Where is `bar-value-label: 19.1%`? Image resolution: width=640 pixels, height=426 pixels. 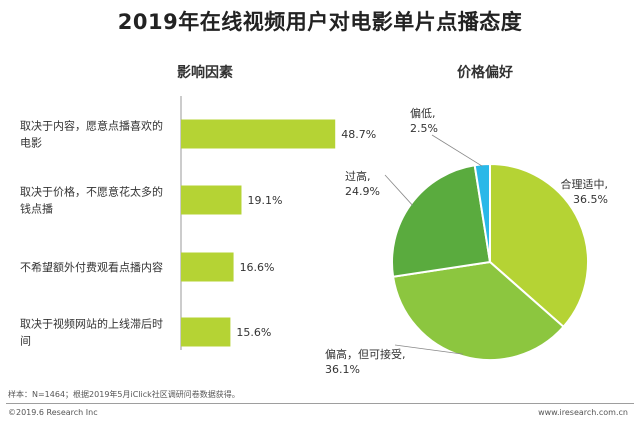 bar-value-label: 19.1% is located at coordinates (264, 200).